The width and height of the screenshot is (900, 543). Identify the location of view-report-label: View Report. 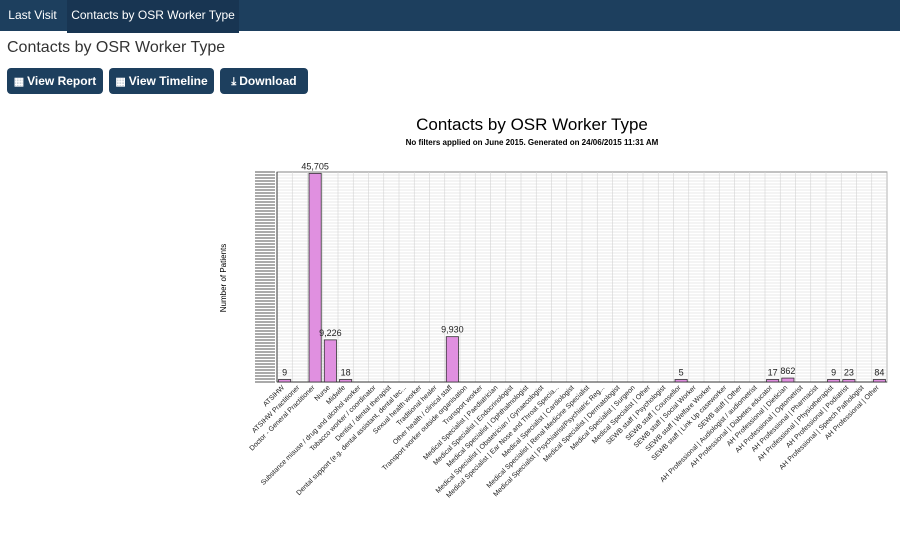
(62, 81).